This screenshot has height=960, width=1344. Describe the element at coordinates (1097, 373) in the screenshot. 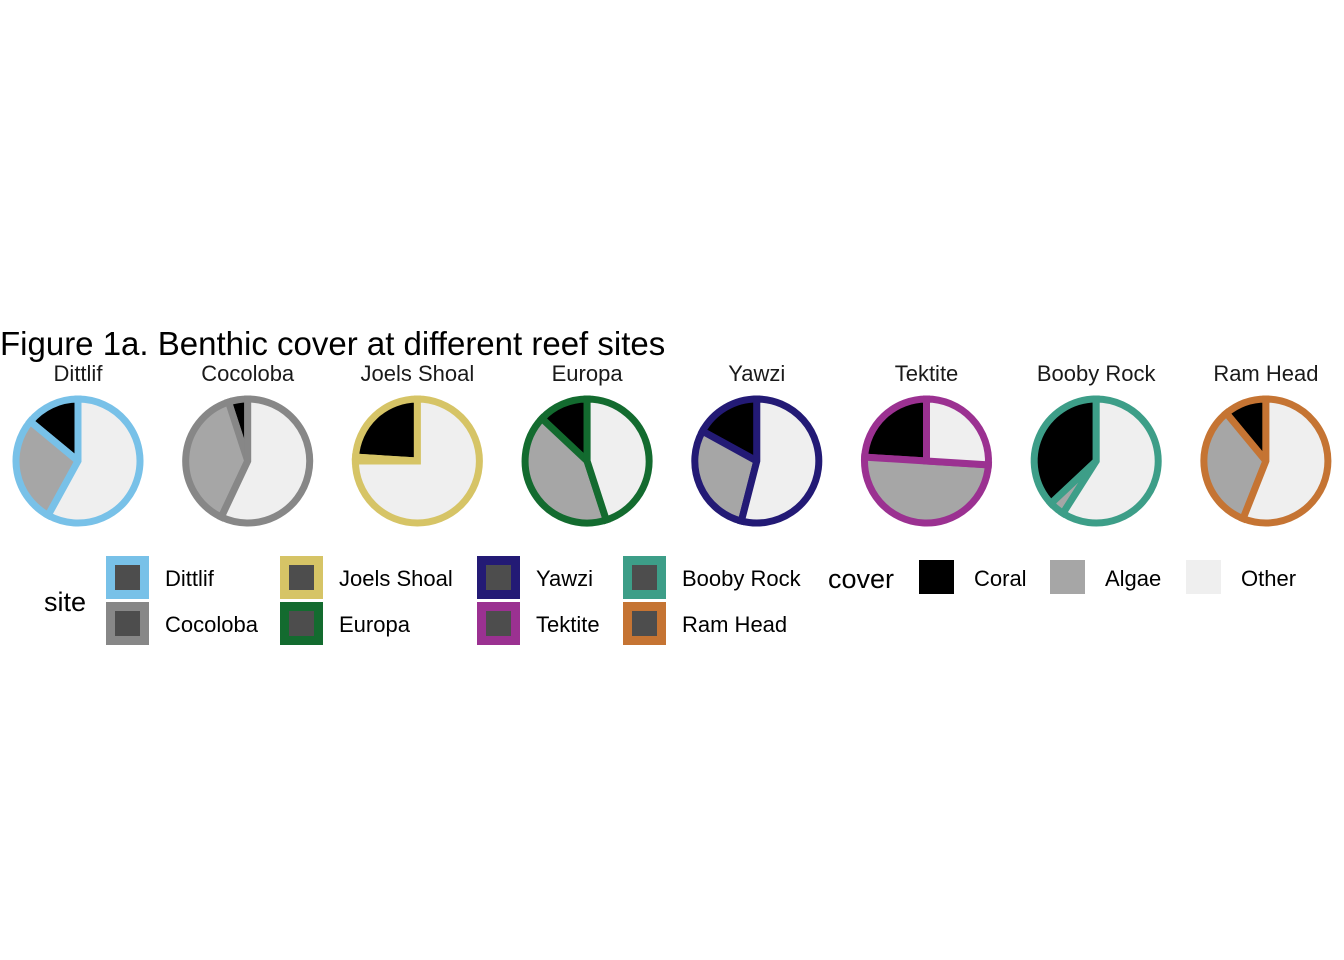

I see `facet-label-booby-rock: Booby Rock` at that location.